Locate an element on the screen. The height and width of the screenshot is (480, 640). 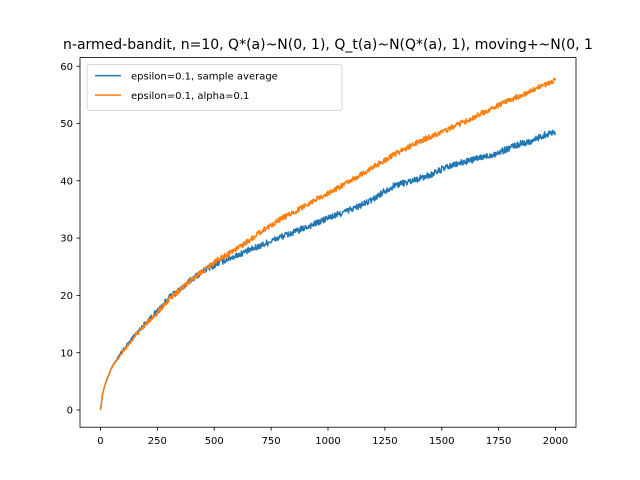
x-tick-label: 0 is located at coordinates (100, 441).